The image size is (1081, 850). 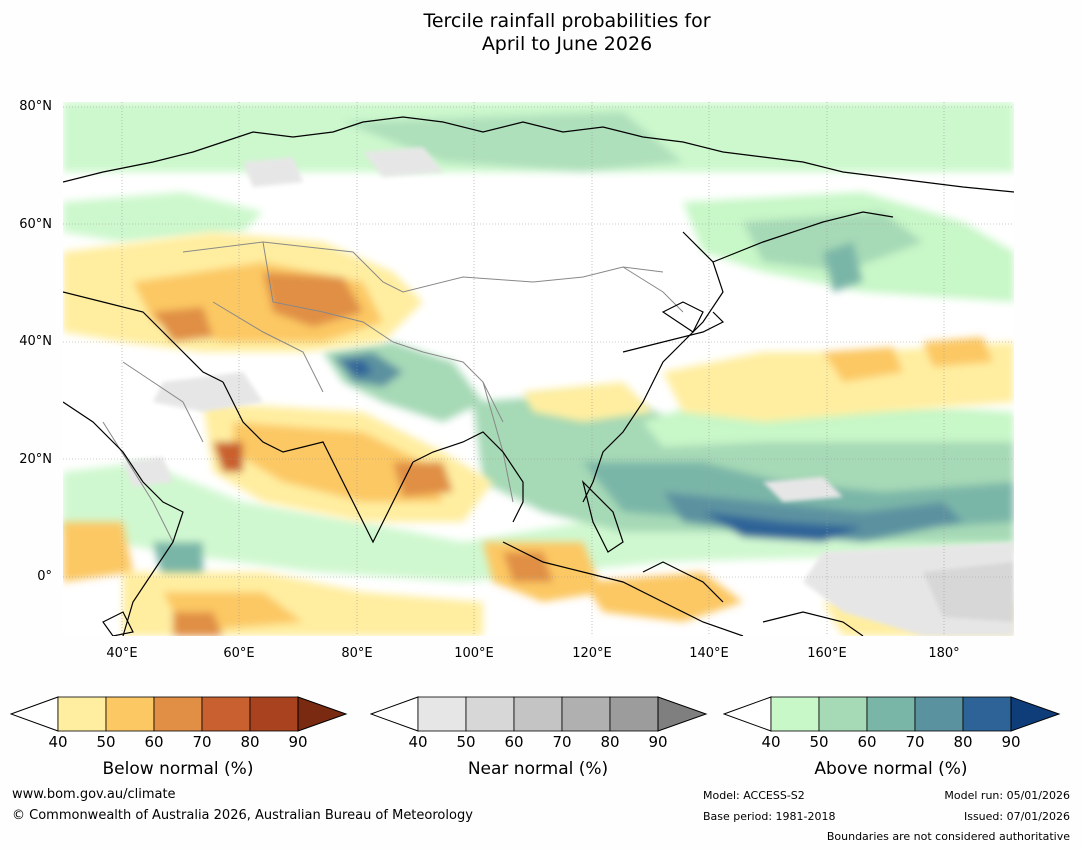 I want to click on title-line-1: Tercile rainfall probabilities for, so click(x=567, y=21).